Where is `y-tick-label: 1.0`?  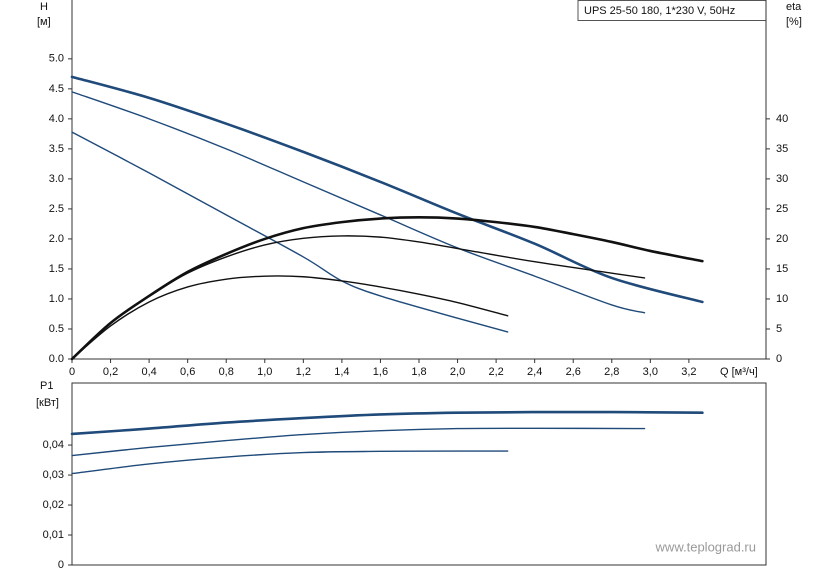
y-tick-label: 1.0 is located at coordinates (56, 299).